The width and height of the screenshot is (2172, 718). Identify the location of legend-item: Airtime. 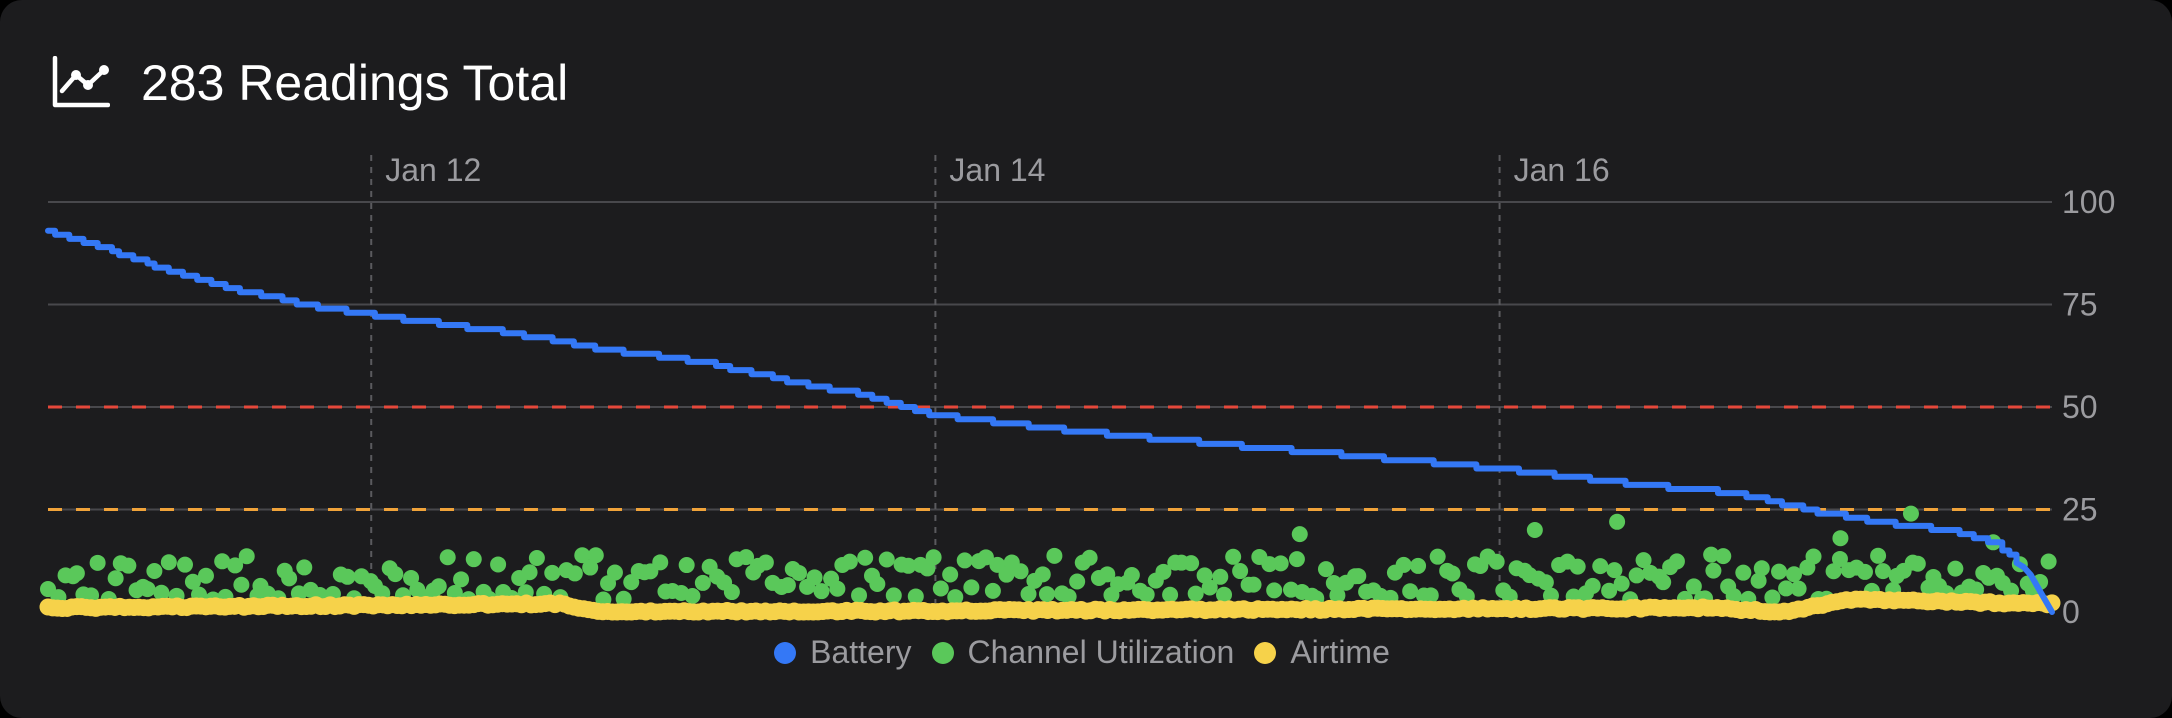
(1326, 652).